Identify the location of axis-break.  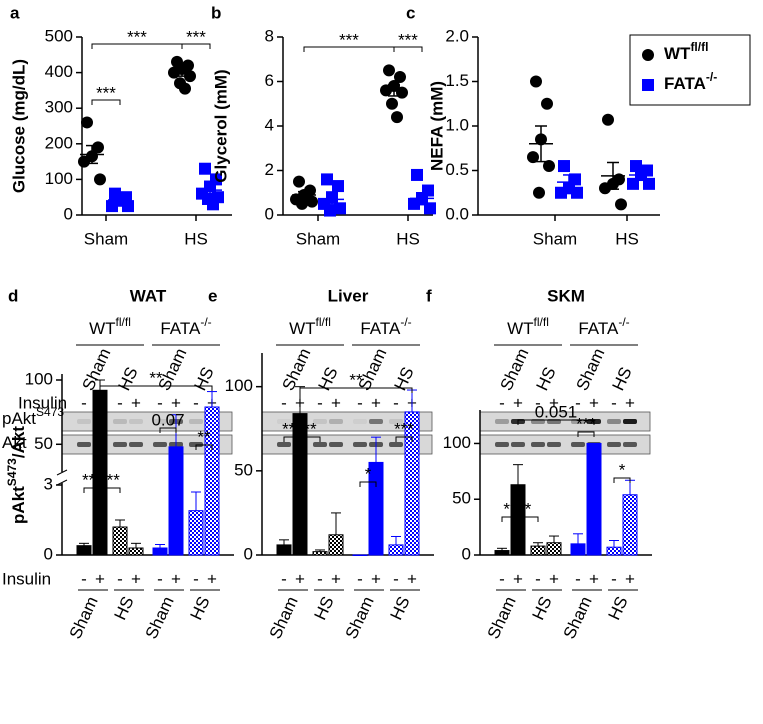
(62, 472).